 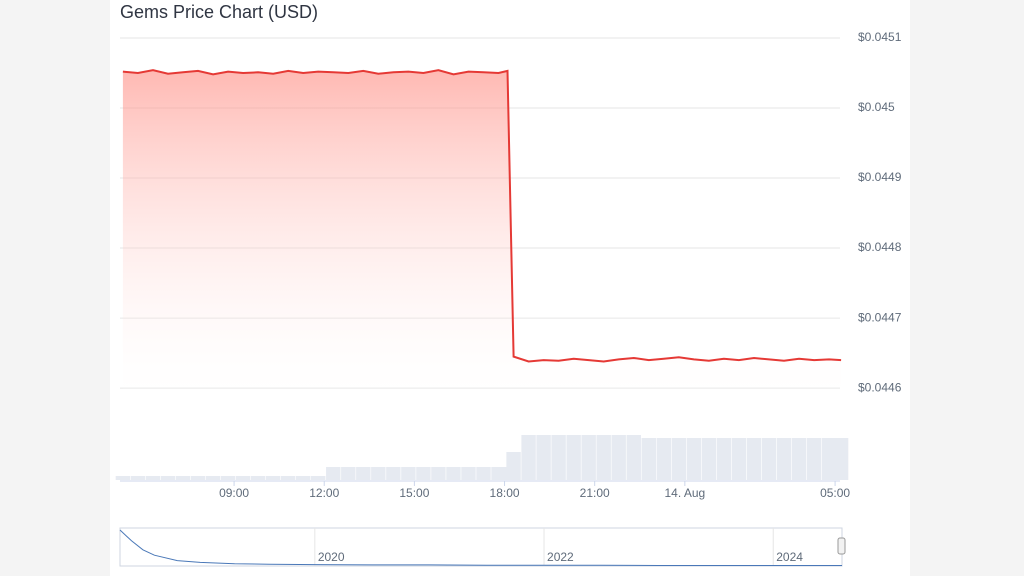 I want to click on navigator-tick-label: 2022, so click(x=560, y=557).